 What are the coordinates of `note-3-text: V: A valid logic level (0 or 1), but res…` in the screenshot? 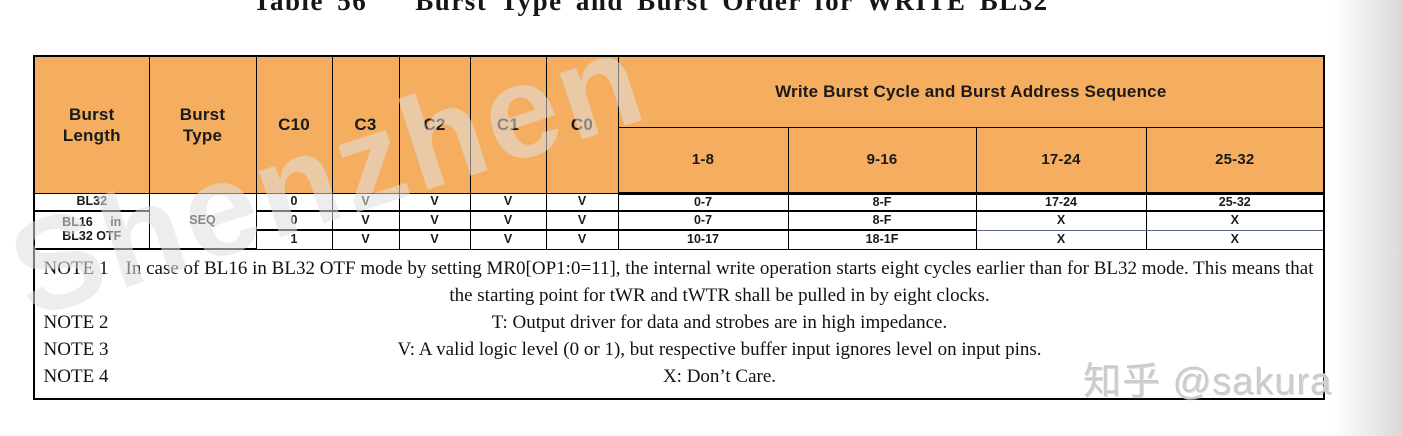 It's located at (719, 350).